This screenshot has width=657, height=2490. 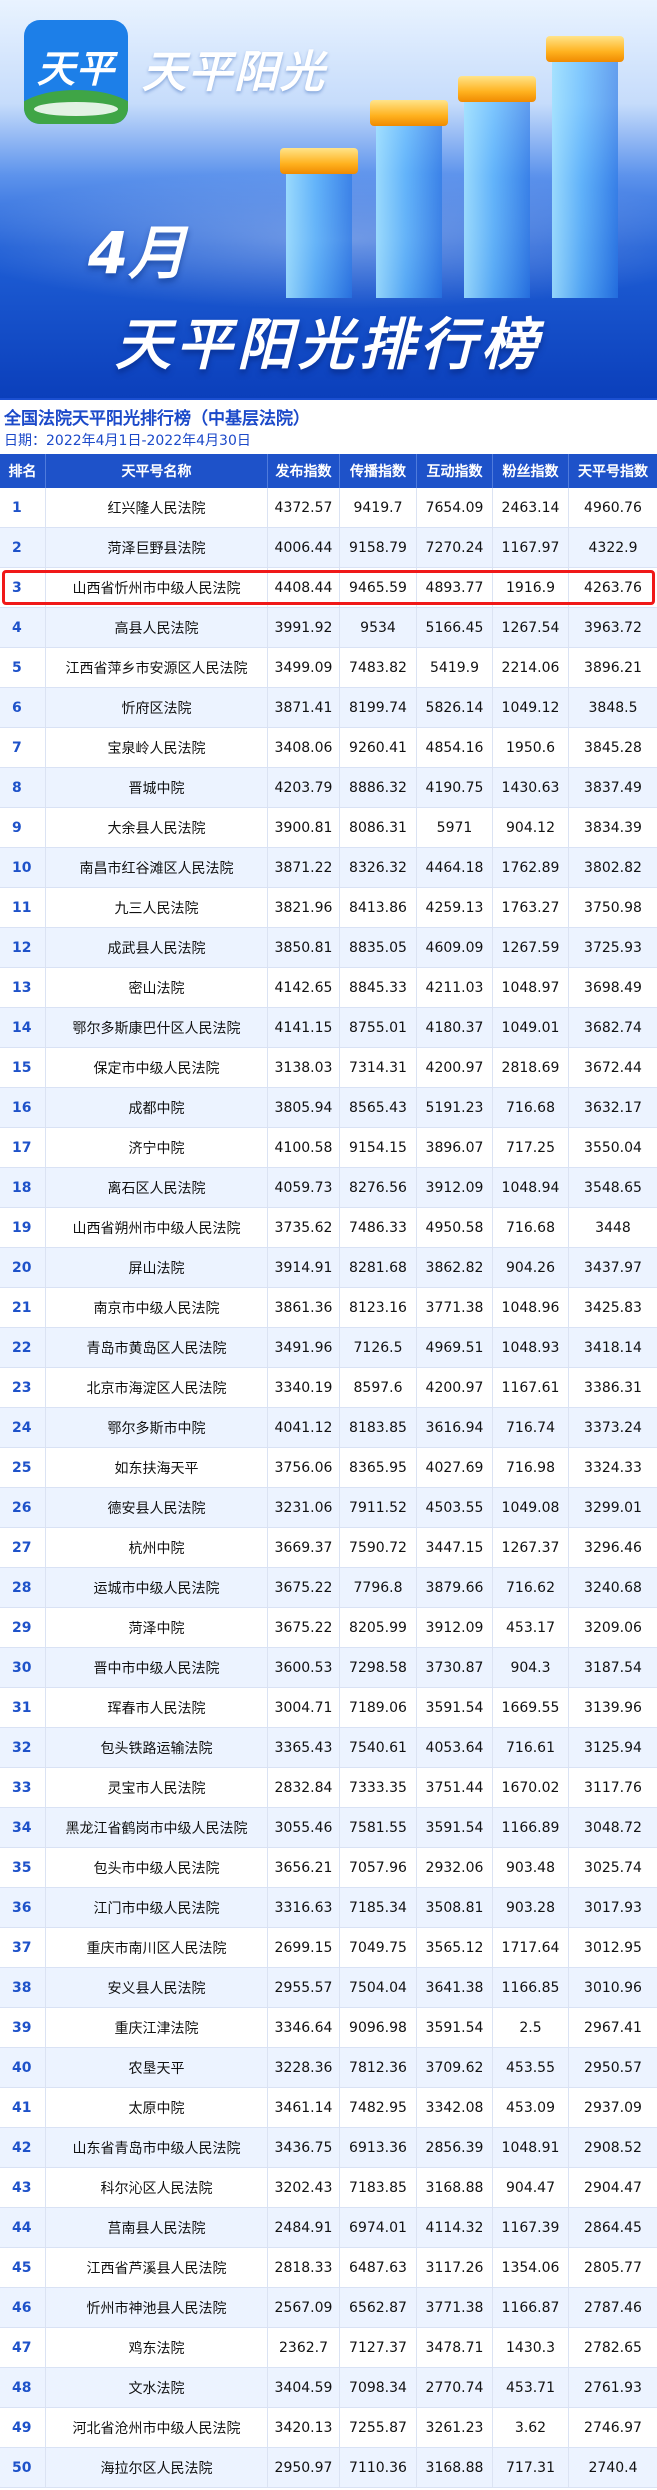 I want to click on interact-cell: 5826.14, so click(x=455, y=707).